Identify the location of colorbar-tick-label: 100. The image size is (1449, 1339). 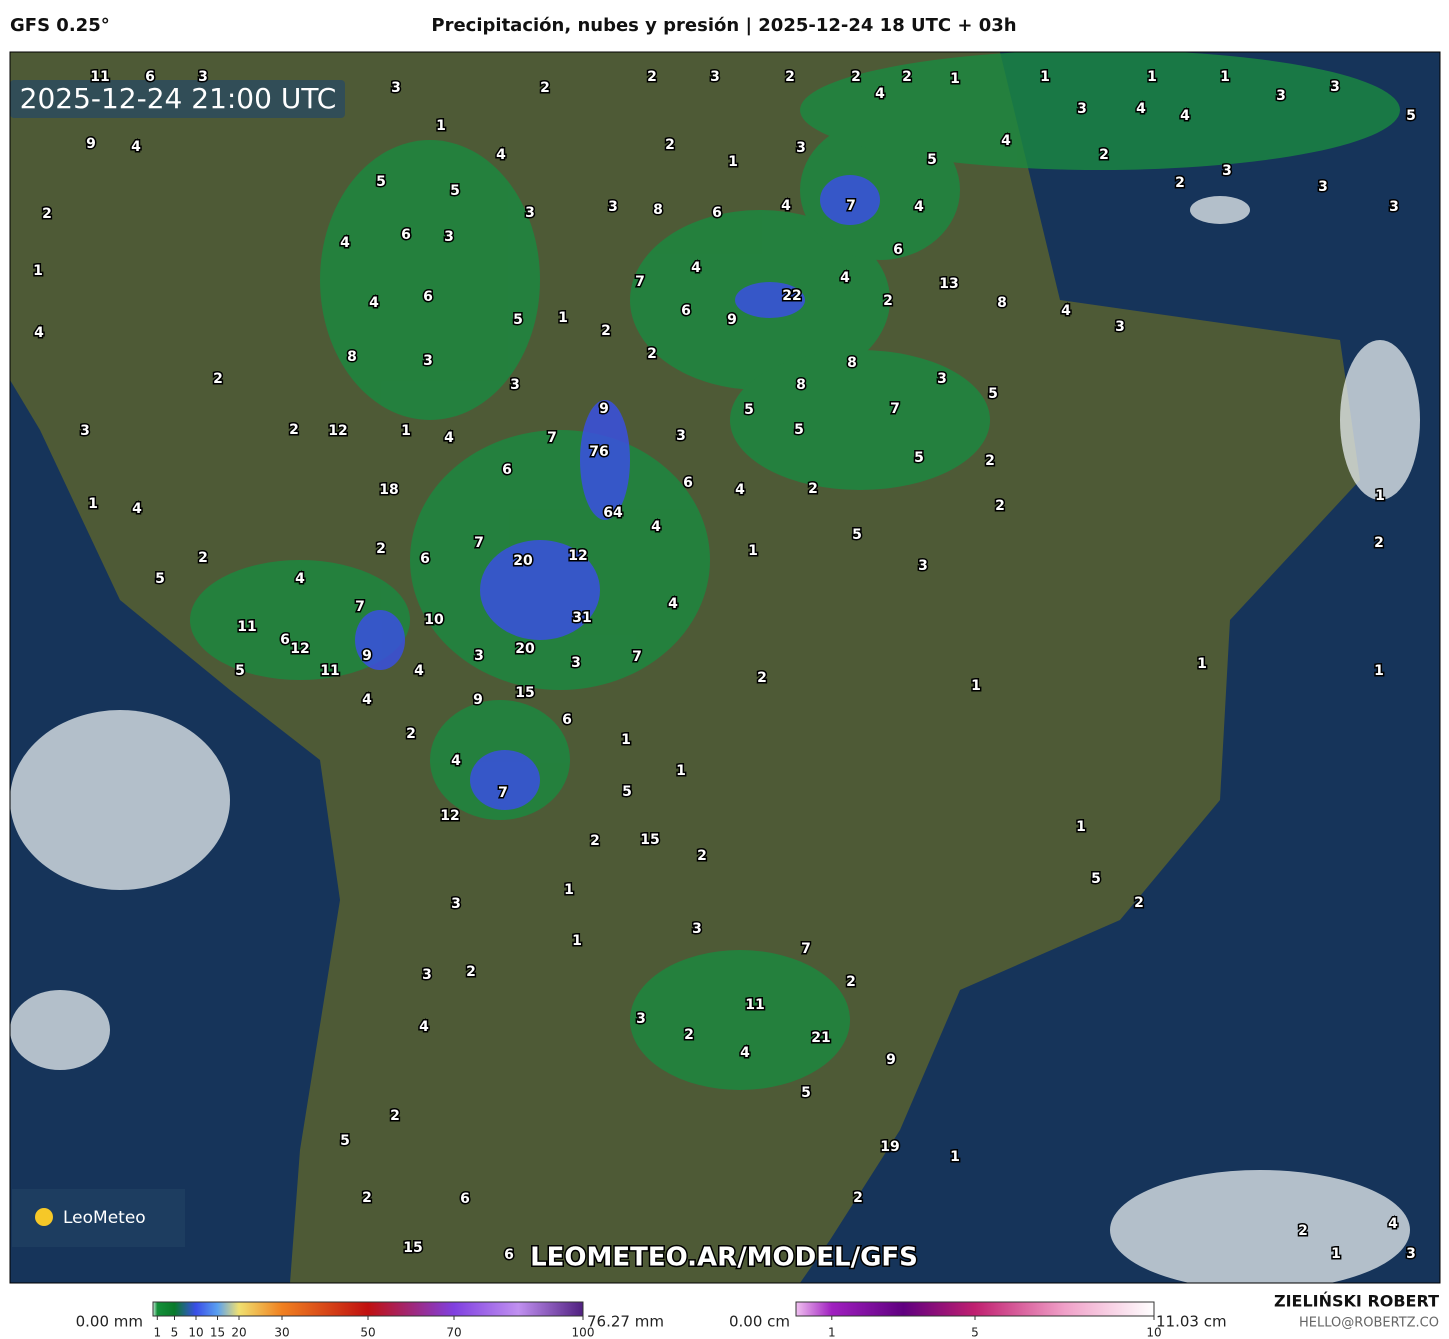
(583, 1332).